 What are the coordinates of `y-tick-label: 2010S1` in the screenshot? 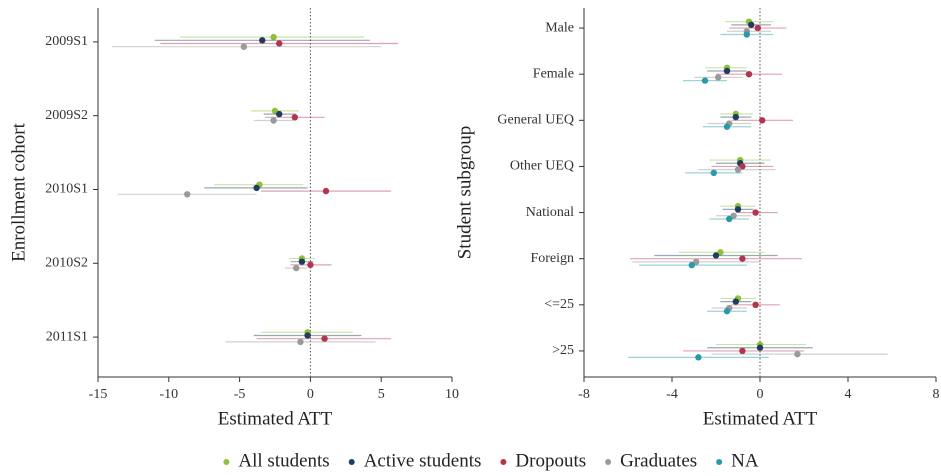 It's located at (66, 189).